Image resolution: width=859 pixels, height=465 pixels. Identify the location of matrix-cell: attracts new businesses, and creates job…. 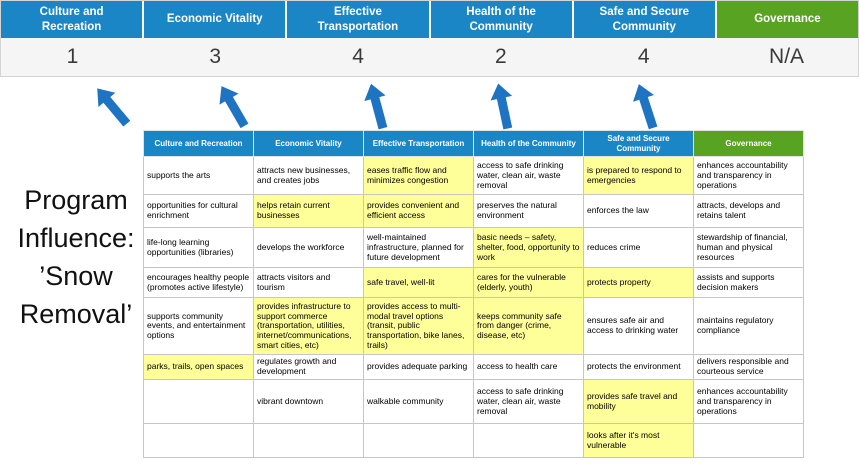
(308, 176).